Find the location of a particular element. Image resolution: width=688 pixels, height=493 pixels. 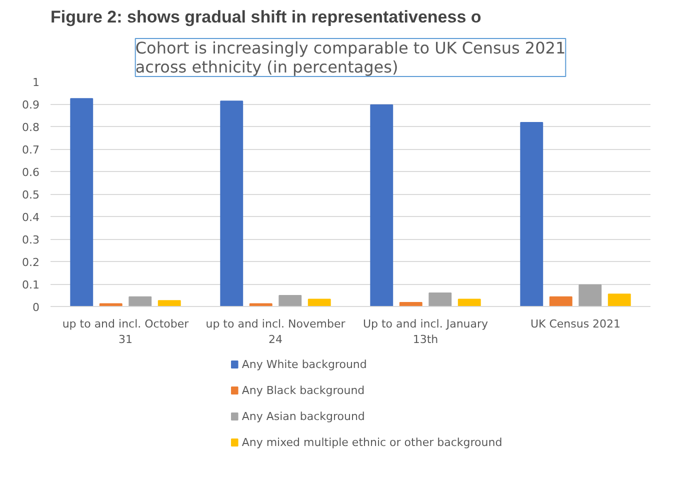

y-tick-label: 0.4 is located at coordinates (31, 217).